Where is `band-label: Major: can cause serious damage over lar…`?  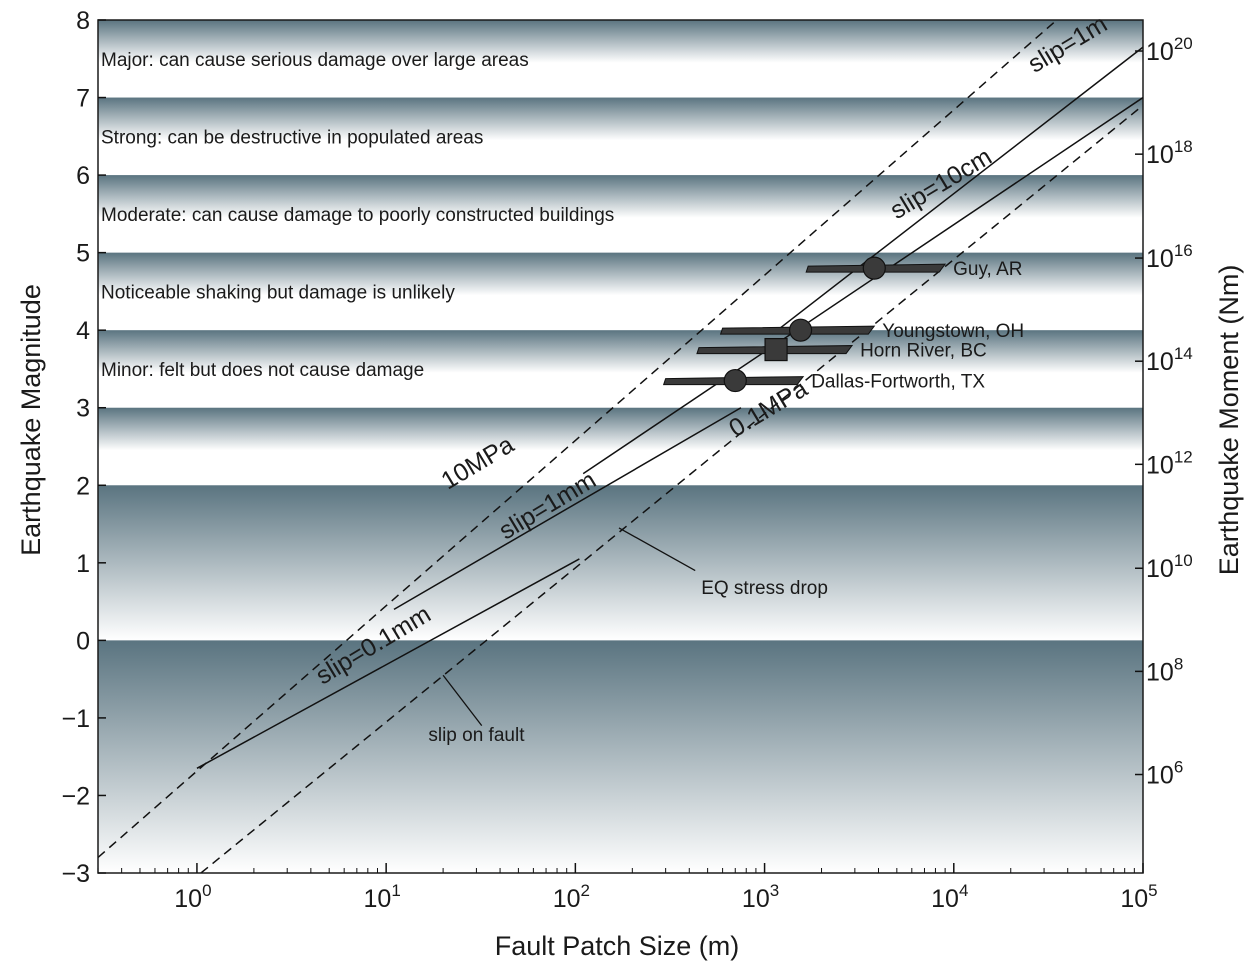 band-label: Major: can cause serious damage over lar… is located at coordinates (315, 60).